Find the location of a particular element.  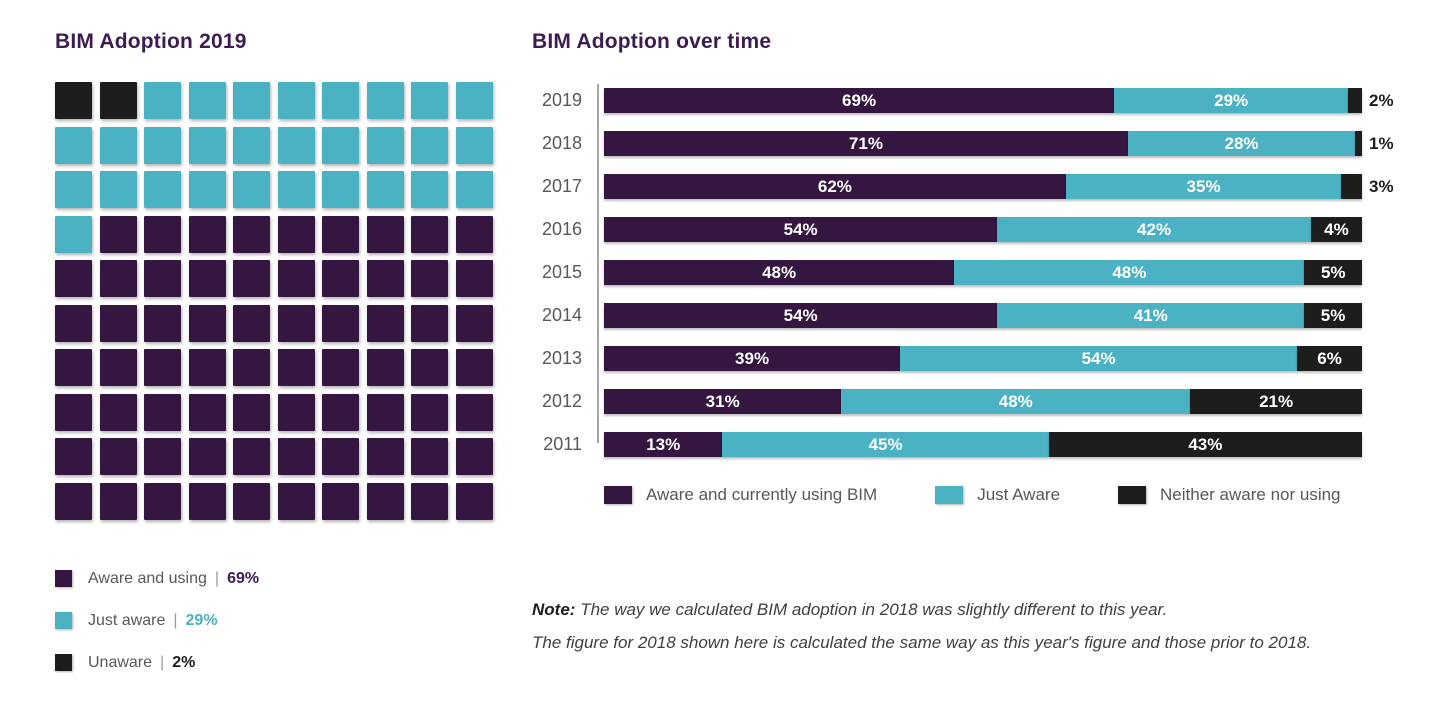

note-label: Note: is located at coordinates (554, 609).